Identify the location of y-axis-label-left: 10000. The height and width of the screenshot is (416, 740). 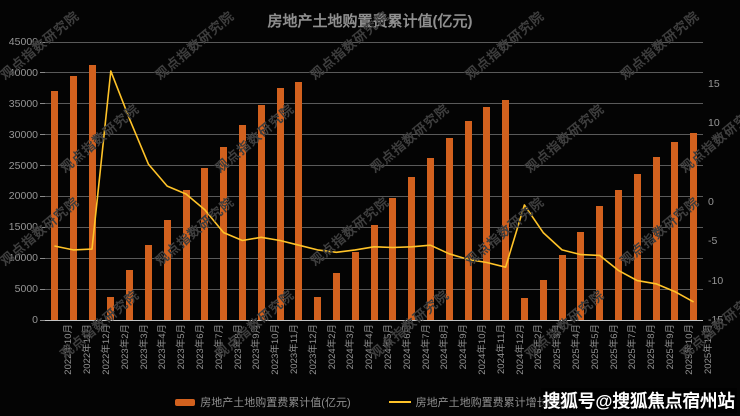
(23, 258).